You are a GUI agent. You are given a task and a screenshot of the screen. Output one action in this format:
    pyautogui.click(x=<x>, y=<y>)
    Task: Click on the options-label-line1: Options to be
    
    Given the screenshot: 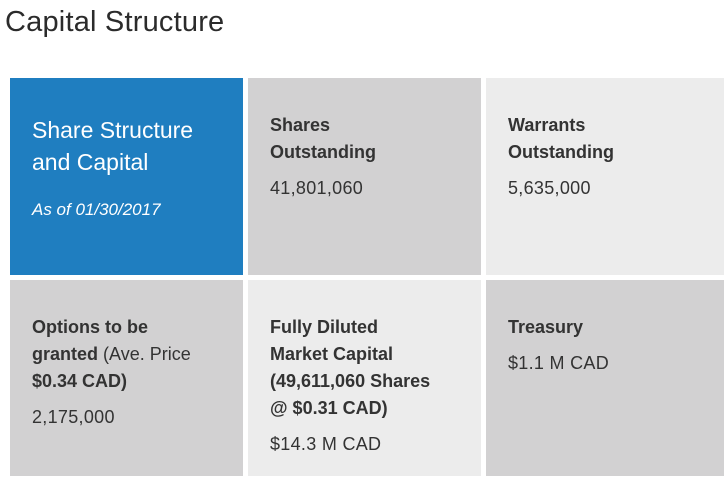 What is the action you would take?
    pyautogui.click(x=90, y=327)
    